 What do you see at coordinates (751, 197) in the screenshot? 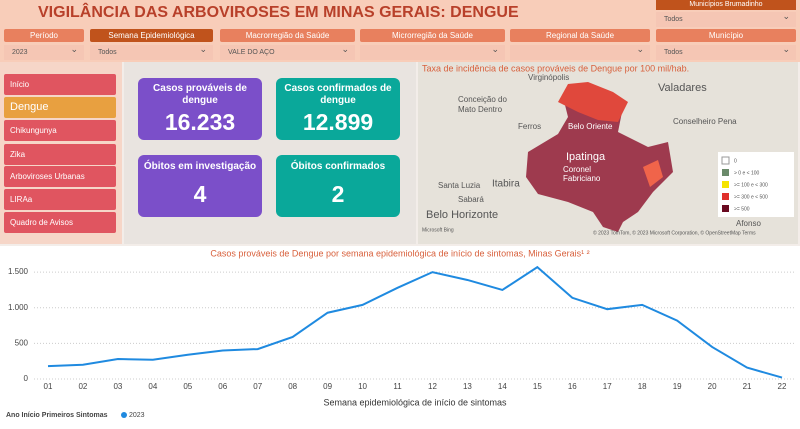
I see `legend-label: >= 300 e < 500` at bounding box center [751, 197].